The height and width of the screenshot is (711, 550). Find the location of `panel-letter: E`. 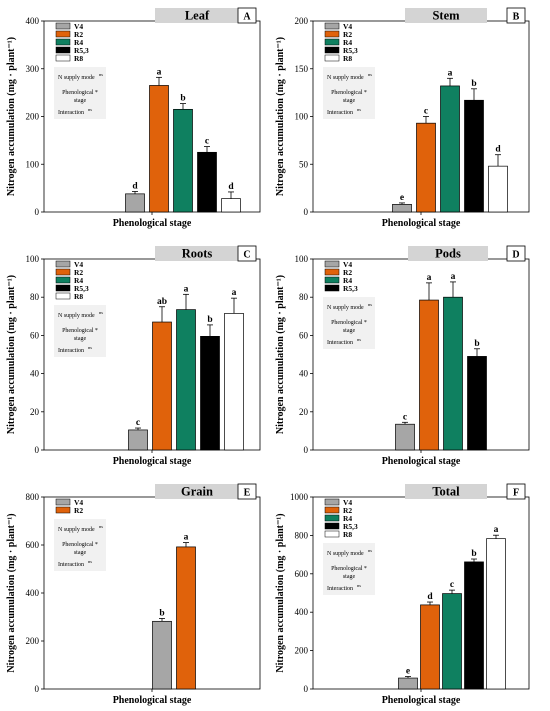

panel-letter: E is located at coordinates (247, 493).